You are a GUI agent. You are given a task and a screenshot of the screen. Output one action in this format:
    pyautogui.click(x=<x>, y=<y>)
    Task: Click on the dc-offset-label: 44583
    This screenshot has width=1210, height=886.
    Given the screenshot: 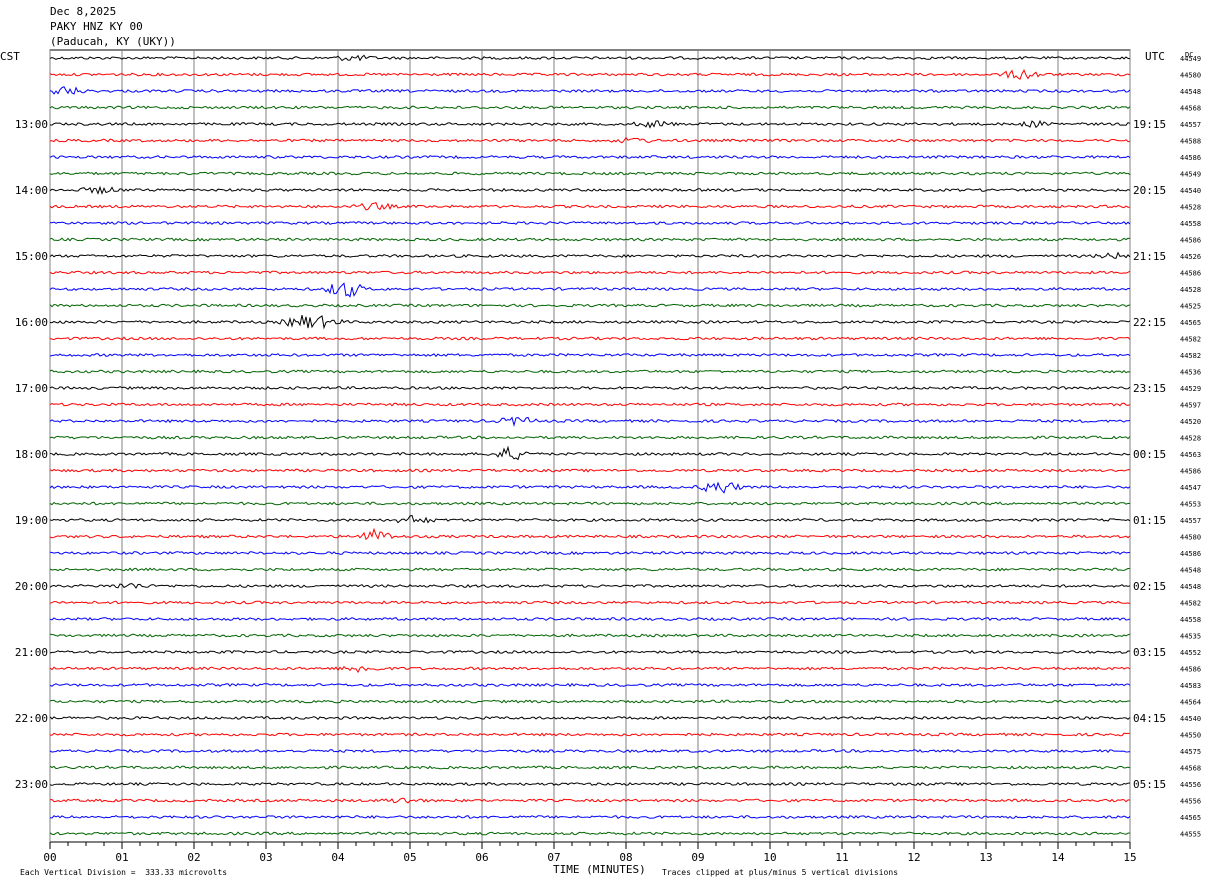 What is the action you would take?
    pyautogui.click(x=1190, y=686)
    